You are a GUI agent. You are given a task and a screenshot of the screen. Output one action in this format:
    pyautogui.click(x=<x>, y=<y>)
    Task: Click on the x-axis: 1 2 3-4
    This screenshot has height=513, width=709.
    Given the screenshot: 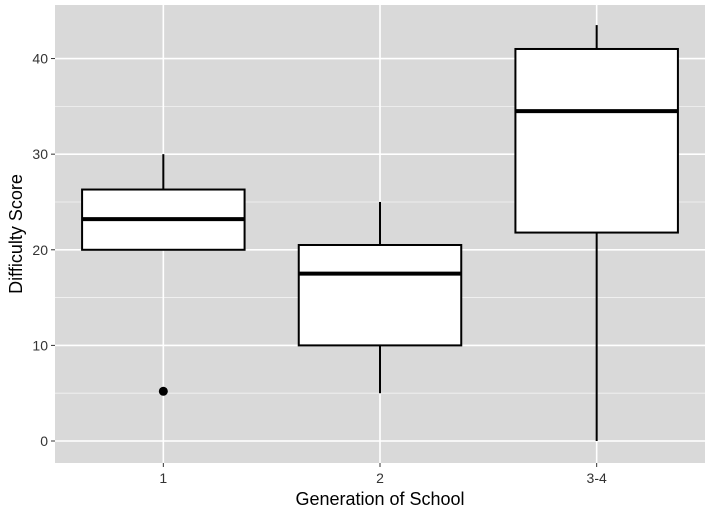 What is the action you would take?
    pyautogui.click(x=383, y=474)
    